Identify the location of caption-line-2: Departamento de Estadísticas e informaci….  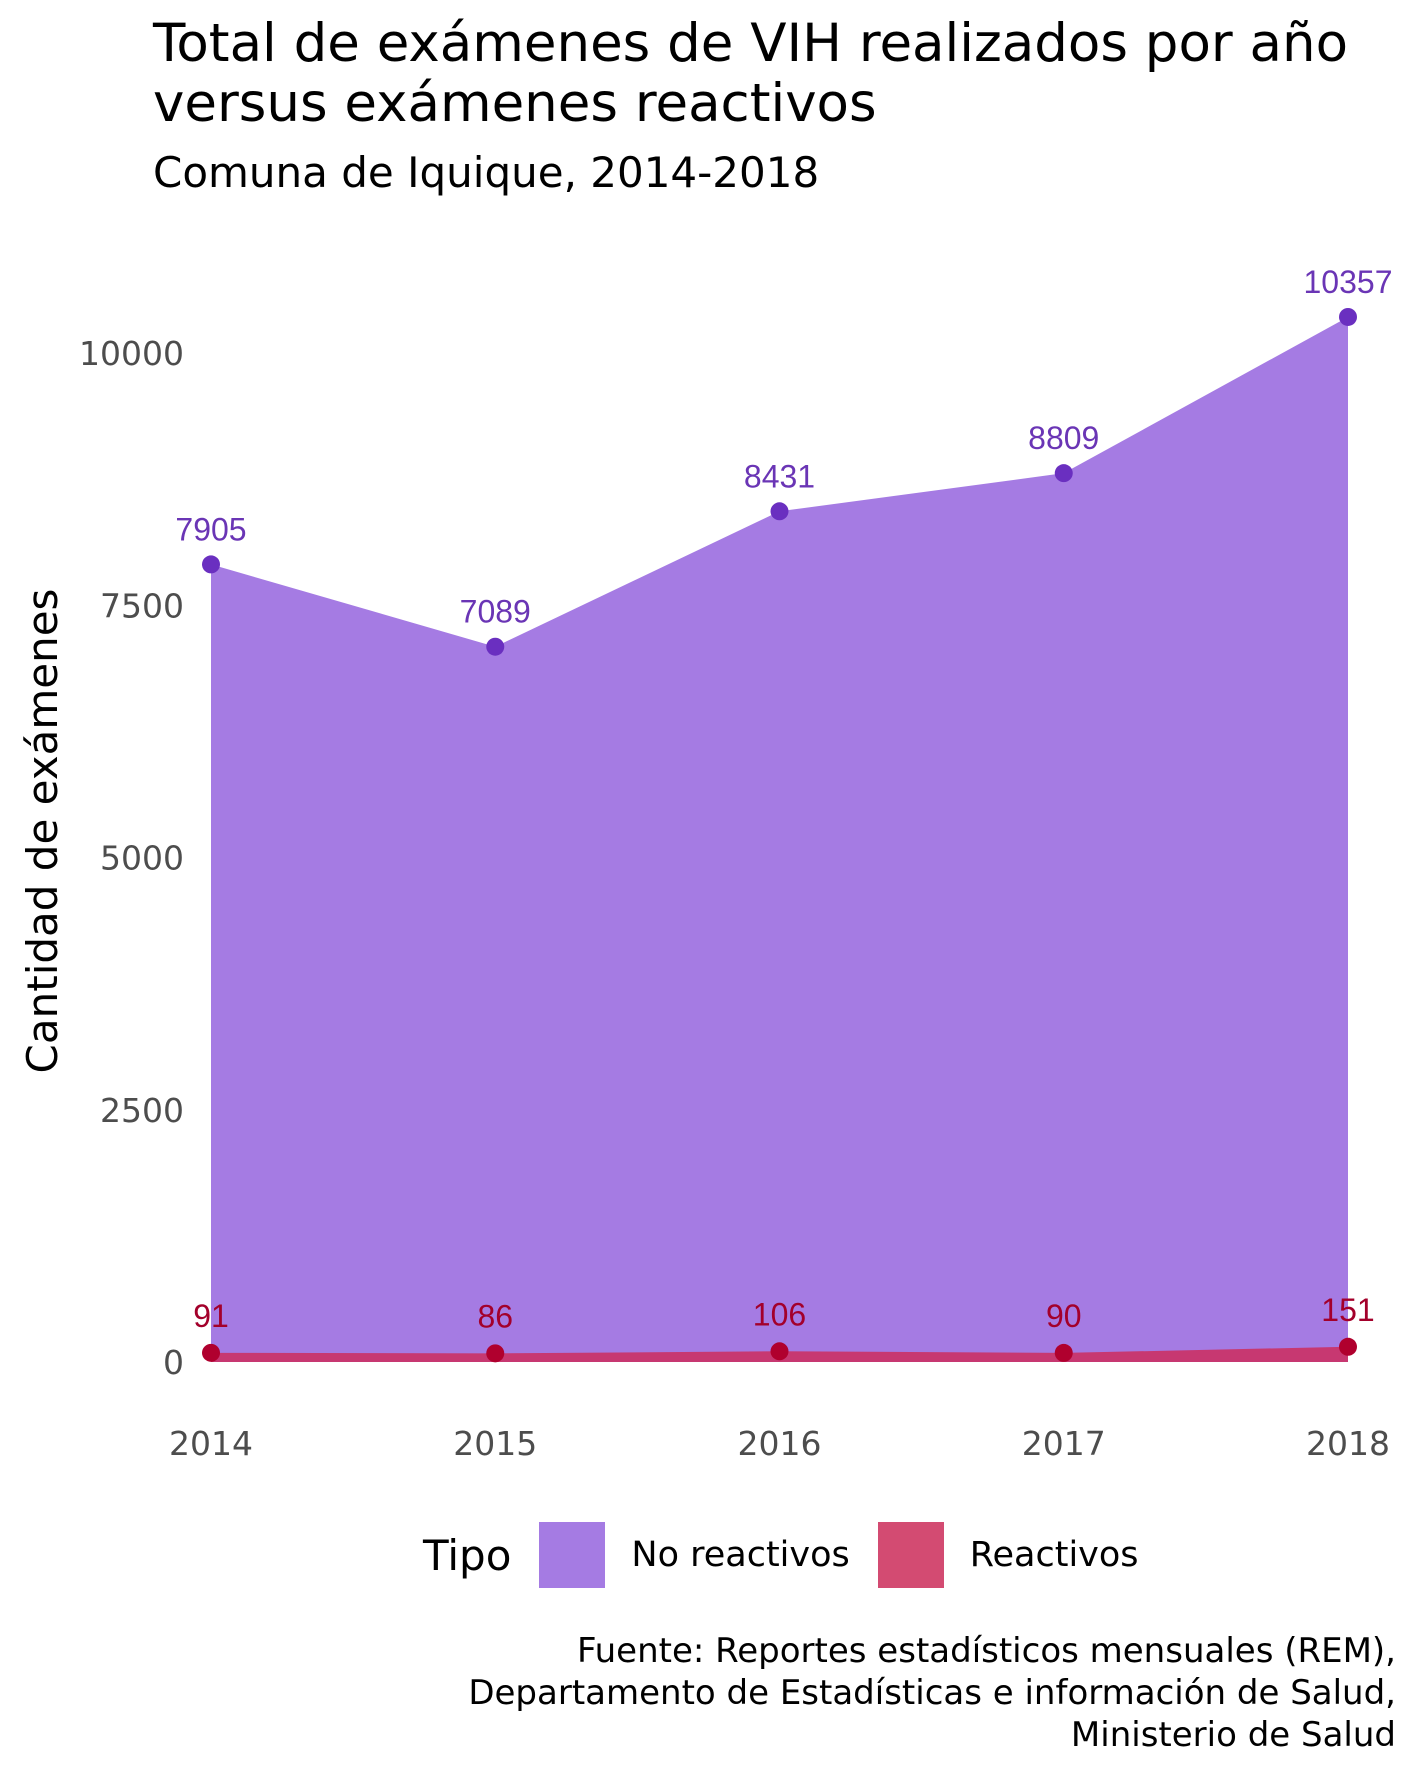
(932, 1693).